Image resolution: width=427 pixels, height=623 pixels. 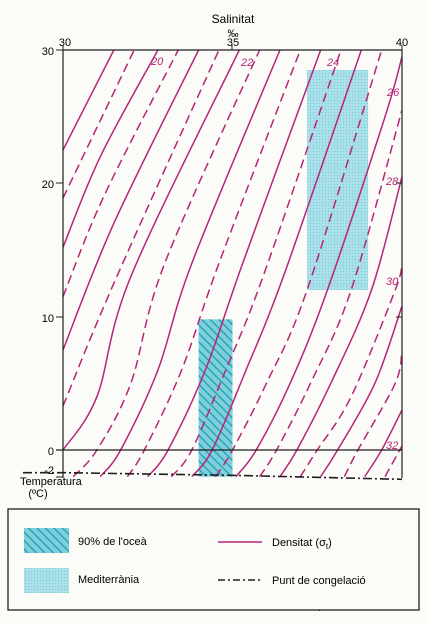 What do you see at coordinates (65, 43) in the screenshot?
I see `x-tick-label: 30` at bounding box center [65, 43].